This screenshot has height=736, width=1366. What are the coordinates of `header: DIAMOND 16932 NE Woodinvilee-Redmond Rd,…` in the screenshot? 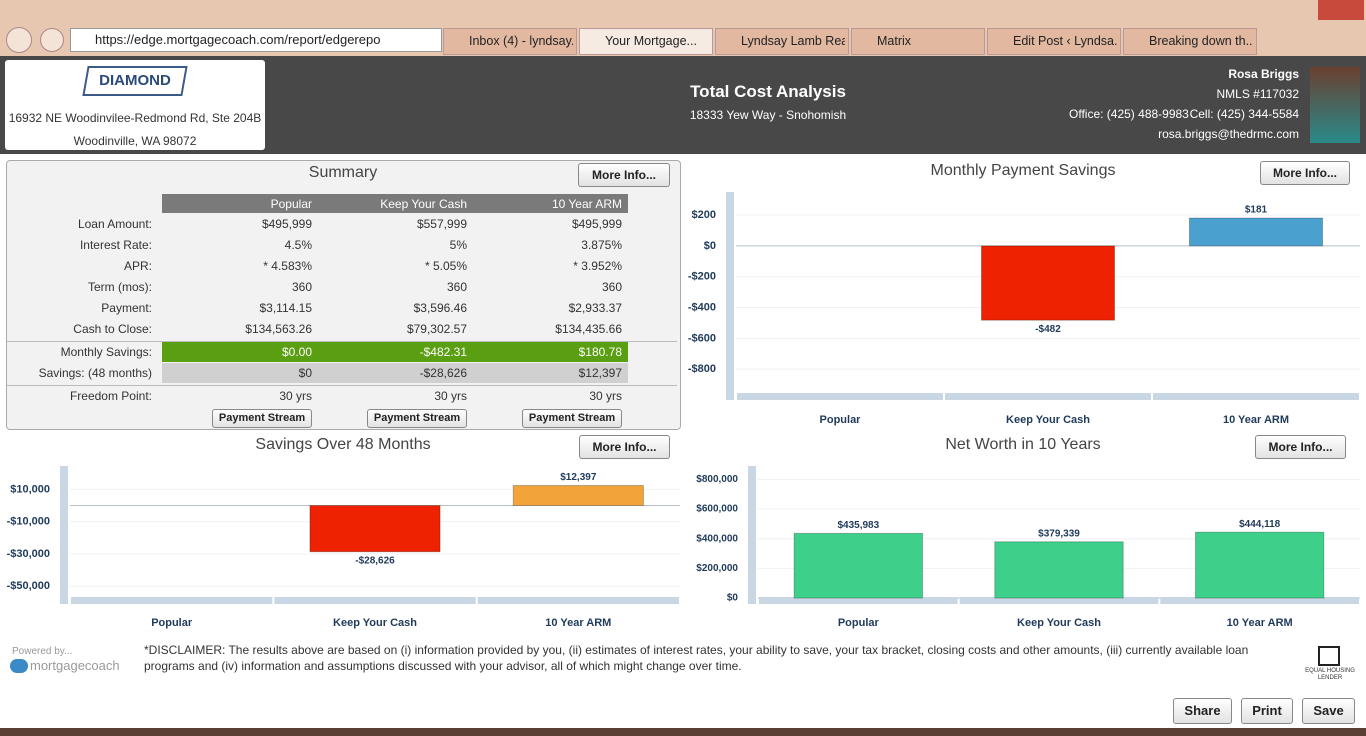 It's located at (683, 105).